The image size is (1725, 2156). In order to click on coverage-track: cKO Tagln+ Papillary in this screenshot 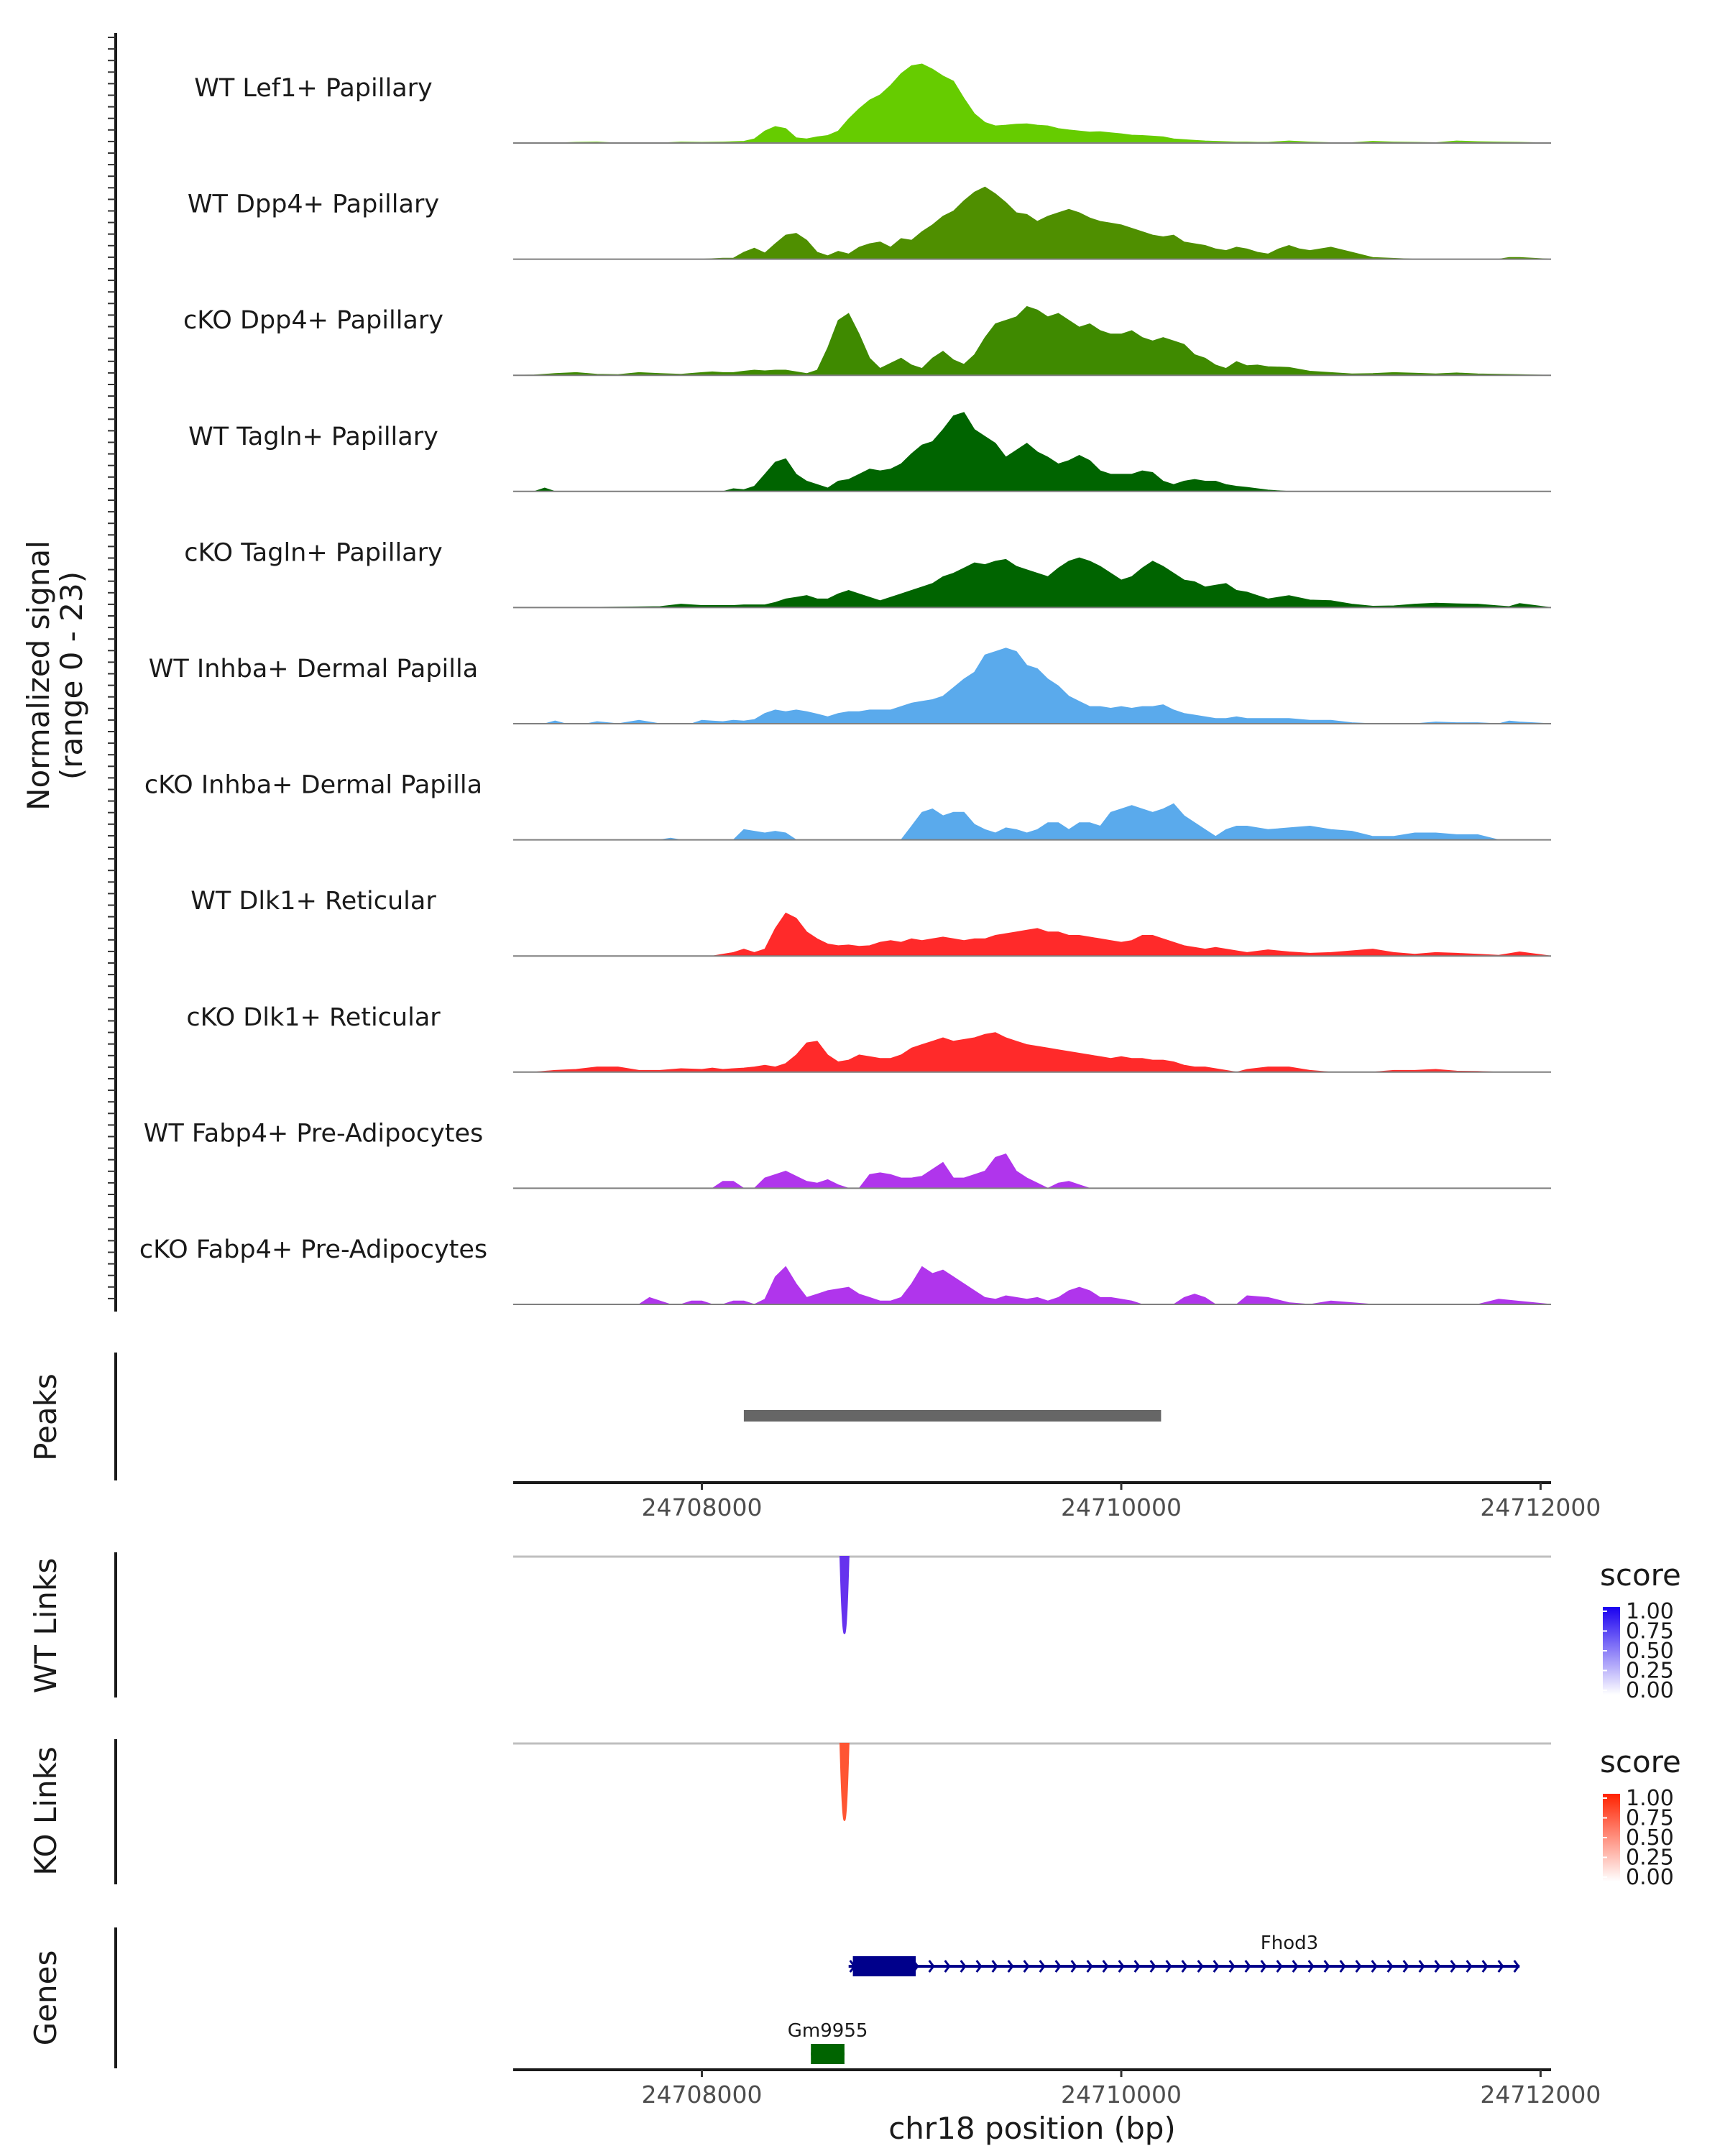, I will do `click(868, 573)`.